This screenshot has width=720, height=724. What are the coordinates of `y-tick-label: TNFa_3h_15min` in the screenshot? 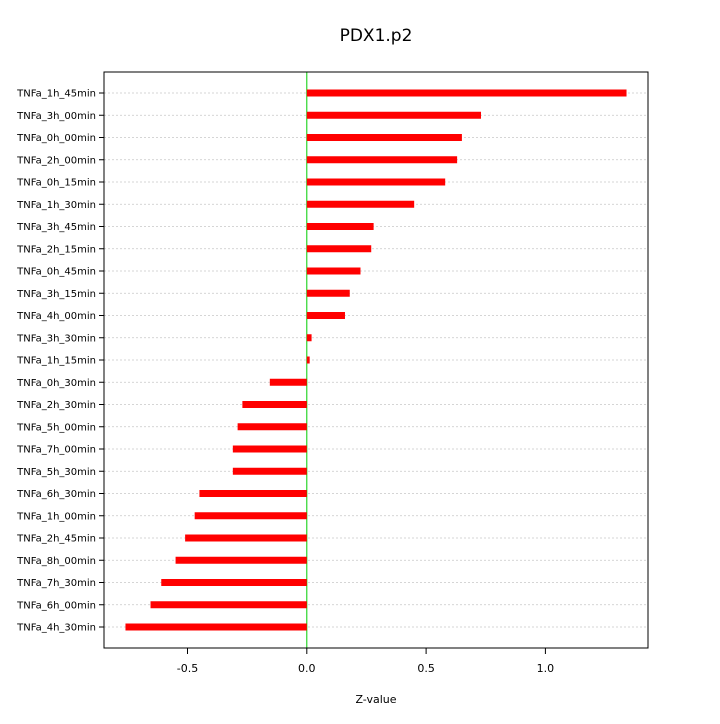 It's located at (56, 294).